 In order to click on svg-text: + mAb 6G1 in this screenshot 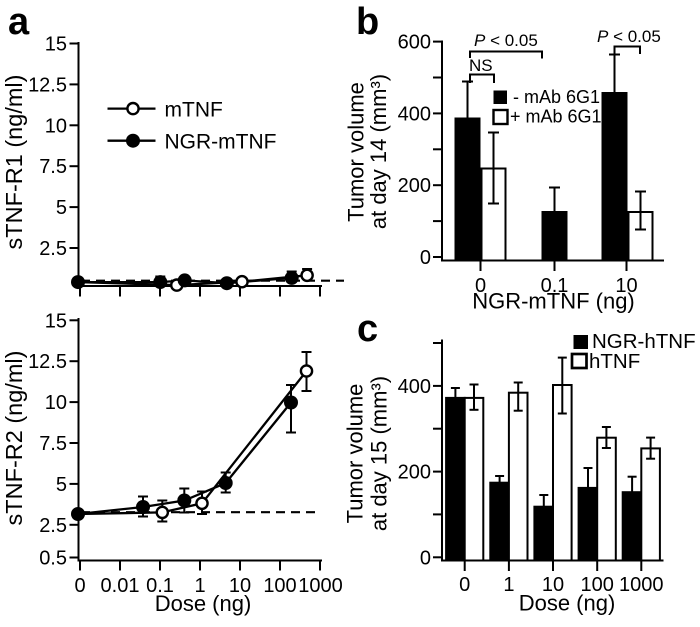, I will do `click(556, 117)`.